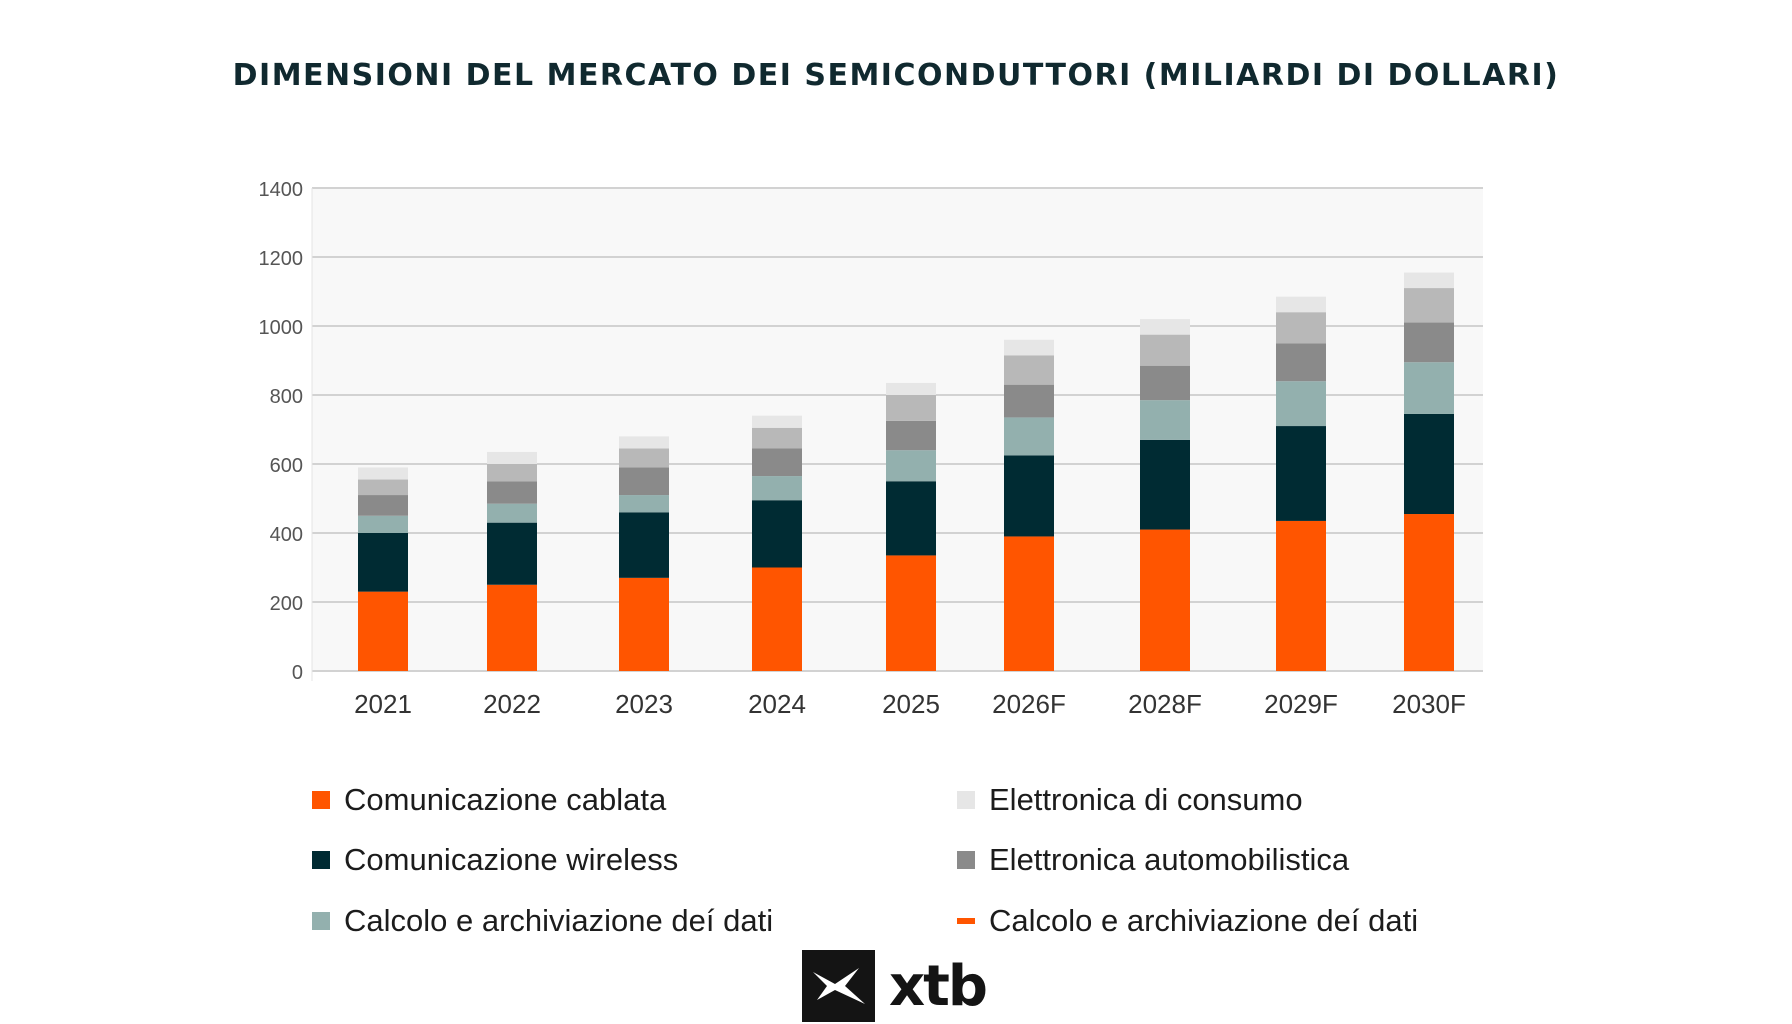 This screenshot has width=1792, height=1024. What do you see at coordinates (1301, 704) in the screenshot?
I see `x-tick-label: 2029F` at bounding box center [1301, 704].